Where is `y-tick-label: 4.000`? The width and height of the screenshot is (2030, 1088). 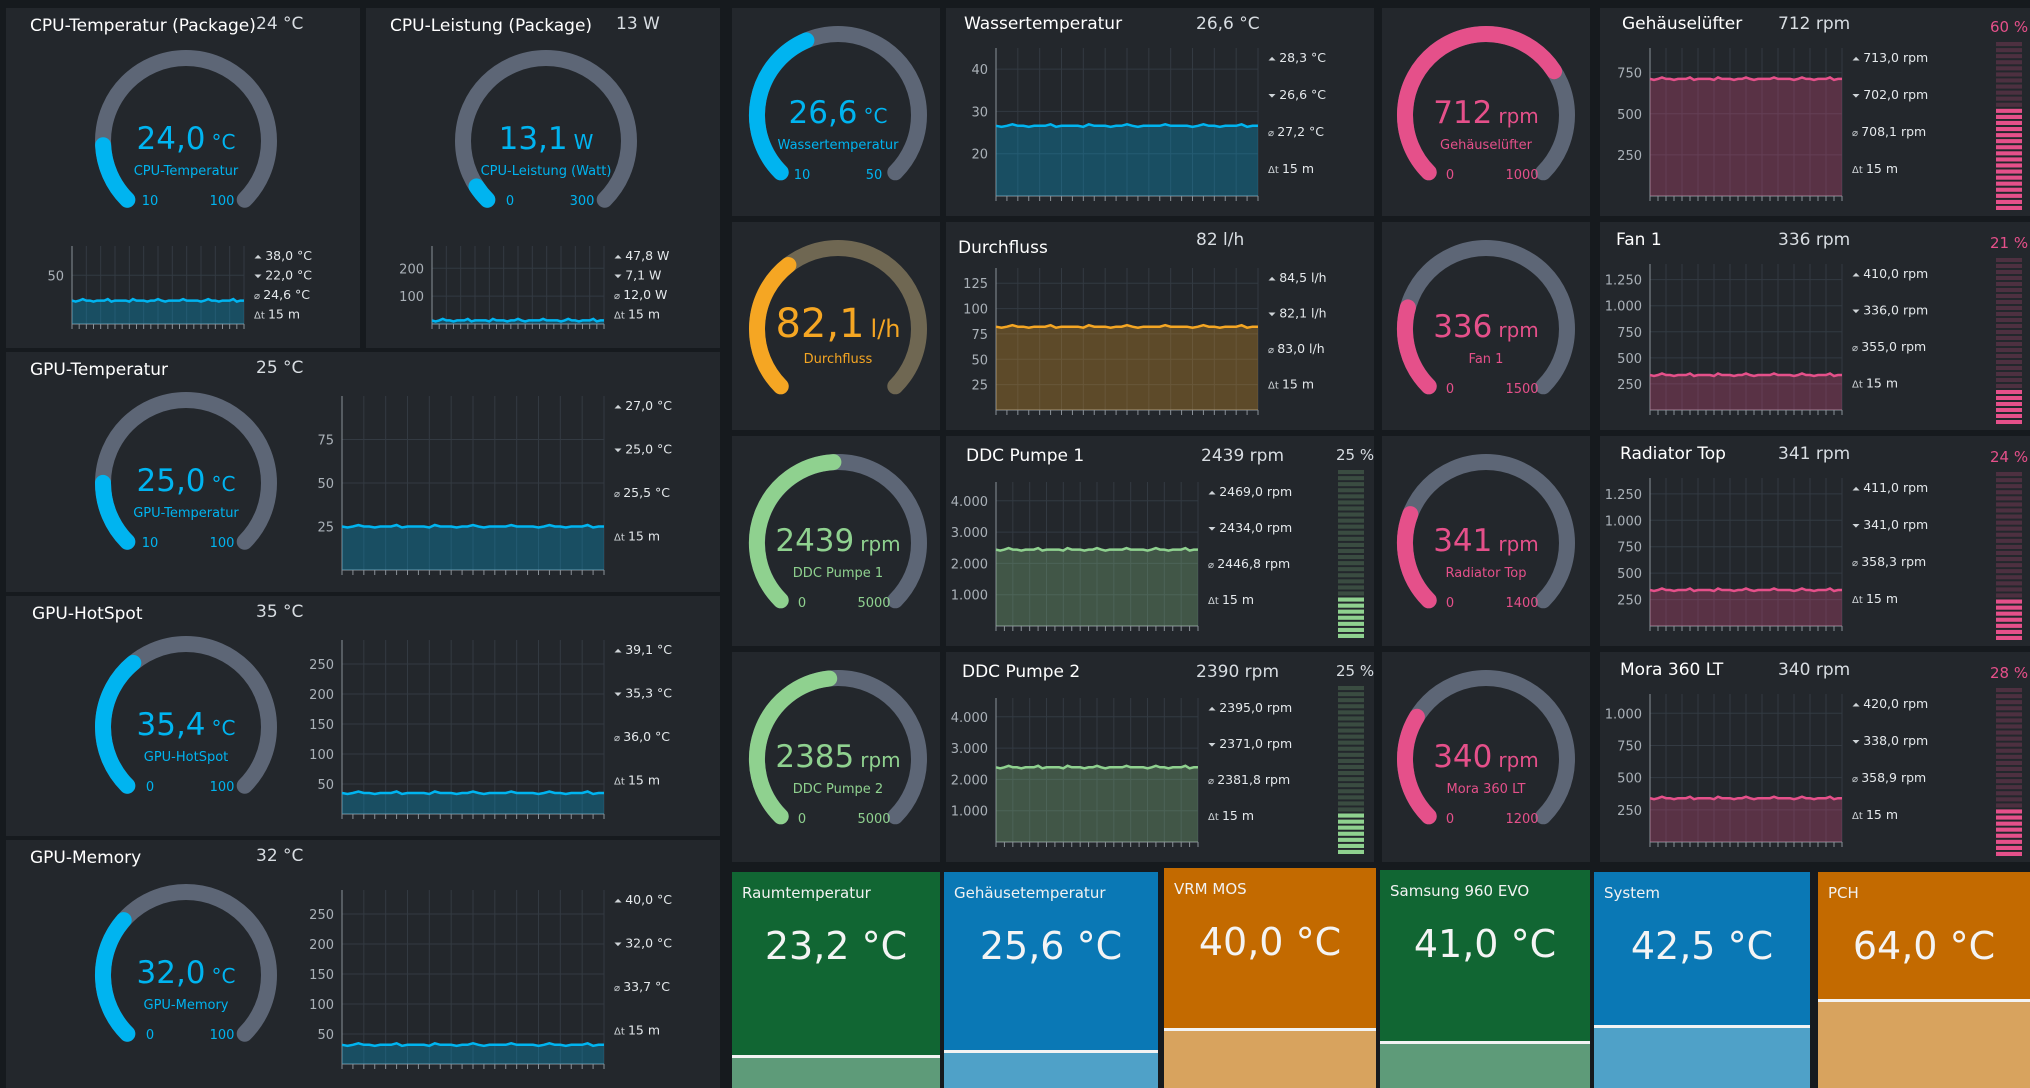 y-tick-label: 4.000 is located at coordinates (969, 502).